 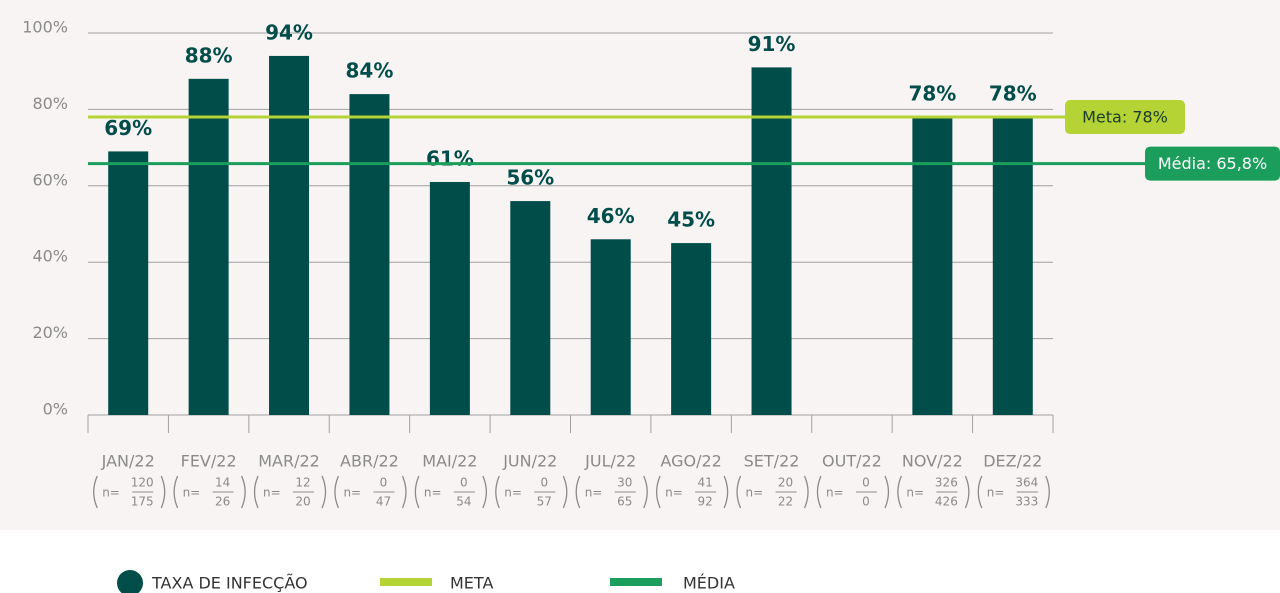 What do you see at coordinates (50, 332) in the screenshot?
I see `y-tick-label: 20%` at bounding box center [50, 332].